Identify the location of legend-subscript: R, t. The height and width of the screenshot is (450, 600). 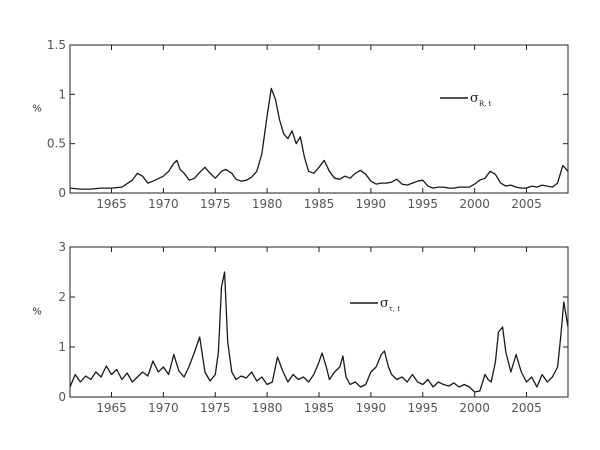
(485, 104).